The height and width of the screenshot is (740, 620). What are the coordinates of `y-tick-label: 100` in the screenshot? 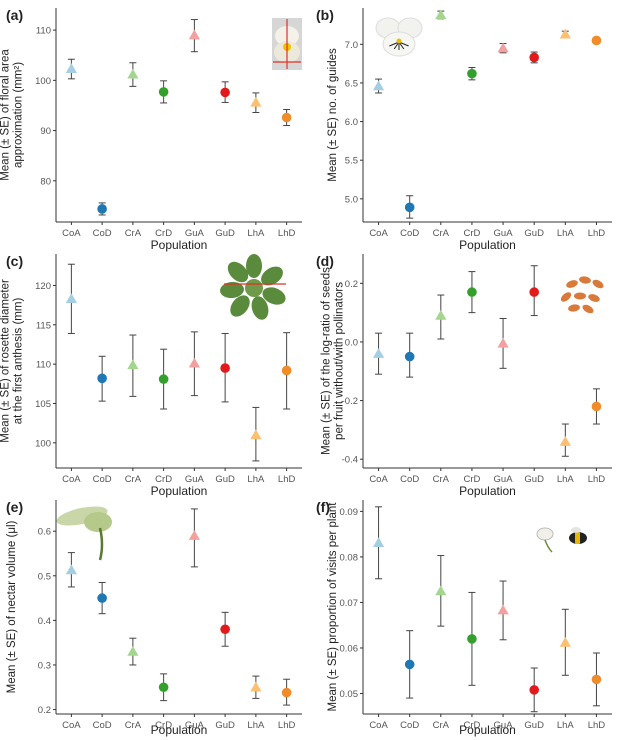 It's located at (43, 81).